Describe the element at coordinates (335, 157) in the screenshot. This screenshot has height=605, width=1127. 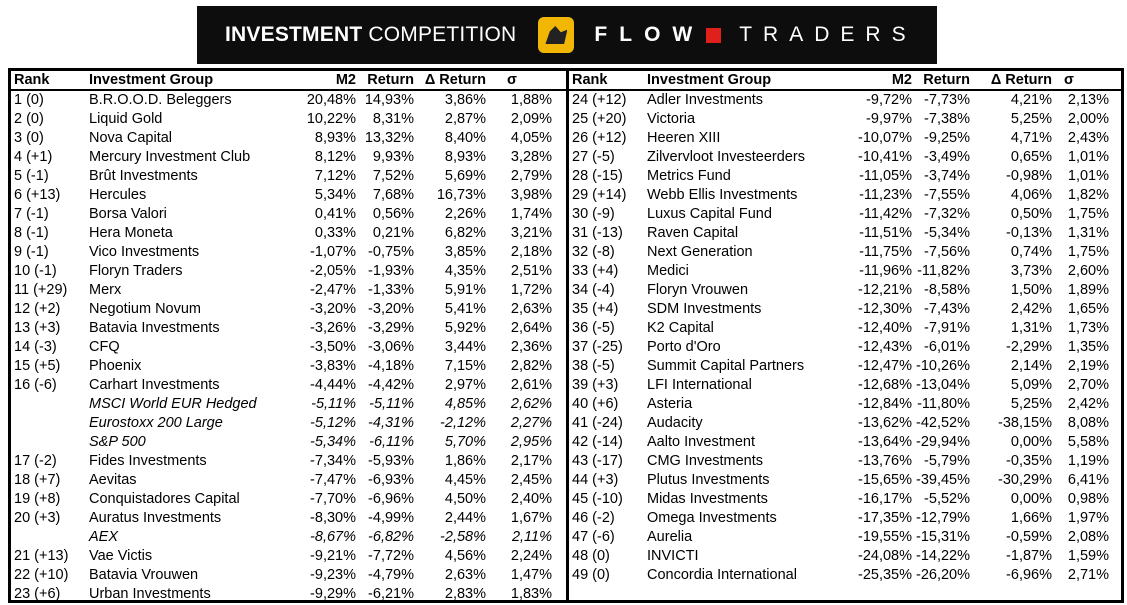
I see `cell-m2: 8,12%` at that location.